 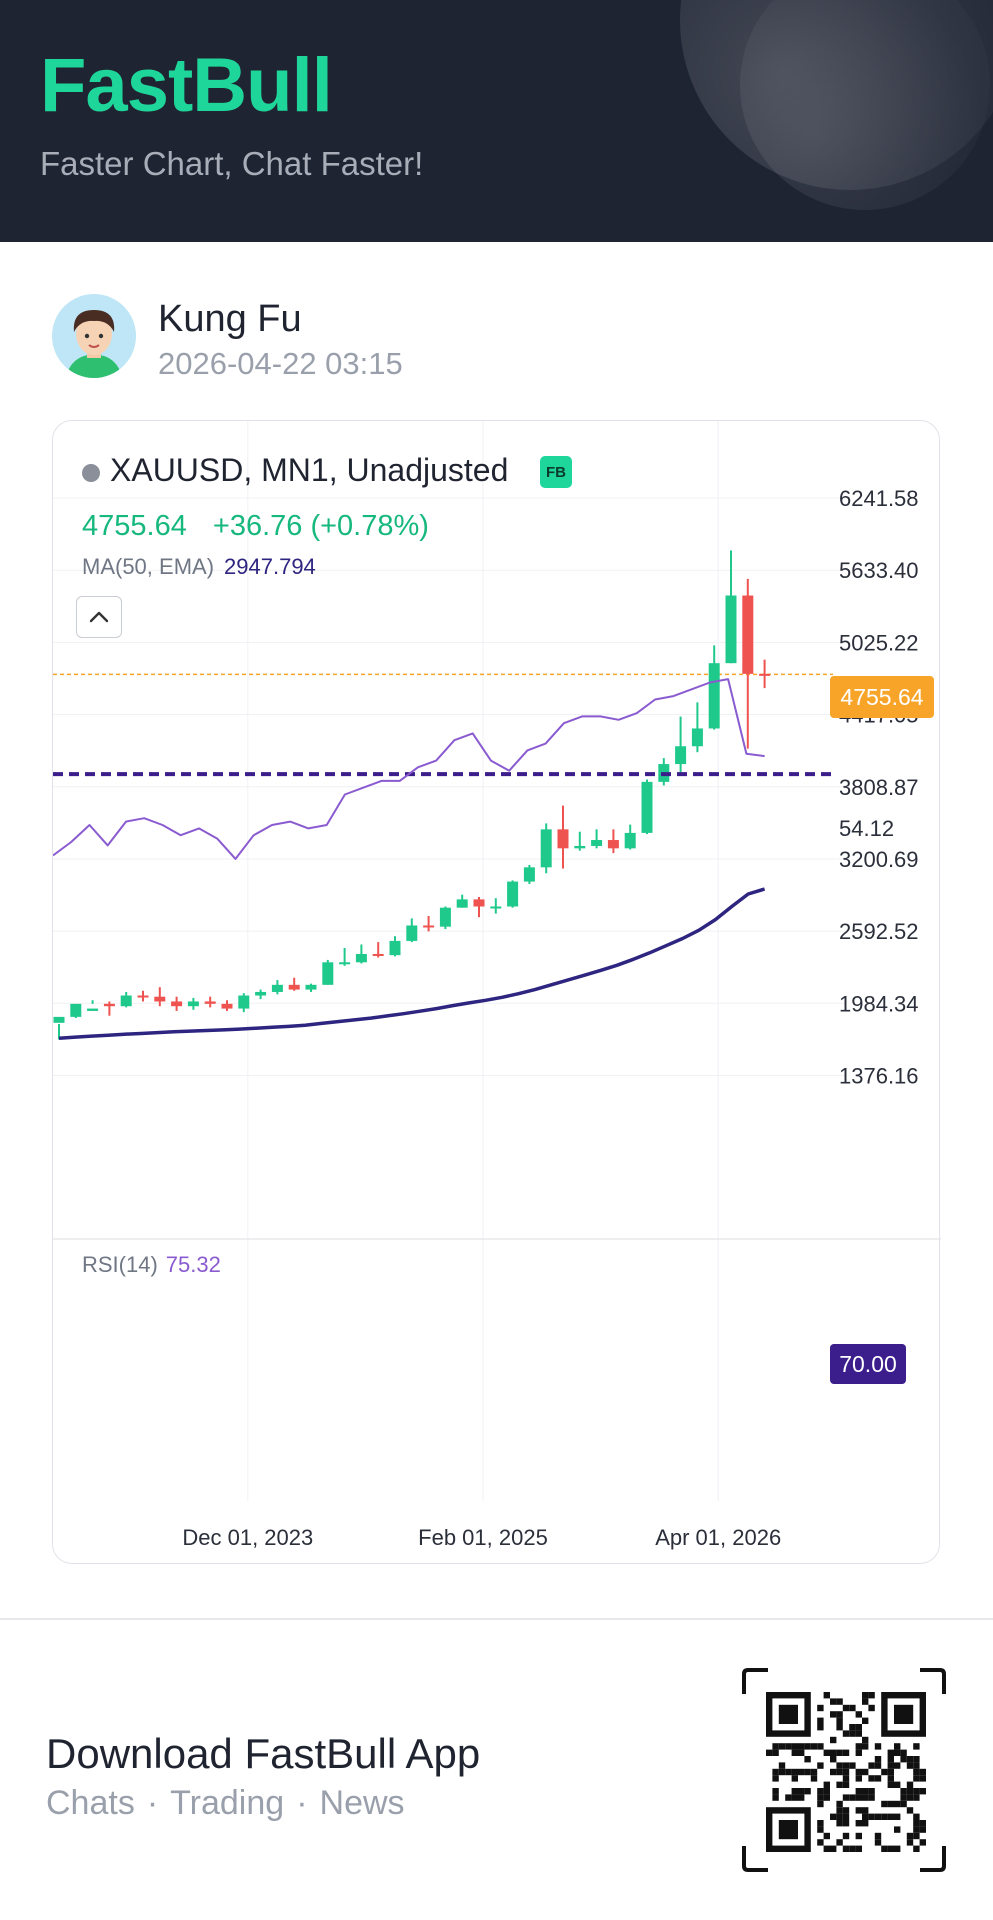 I want to click on username: Kung Fu, so click(x=230, y=319).